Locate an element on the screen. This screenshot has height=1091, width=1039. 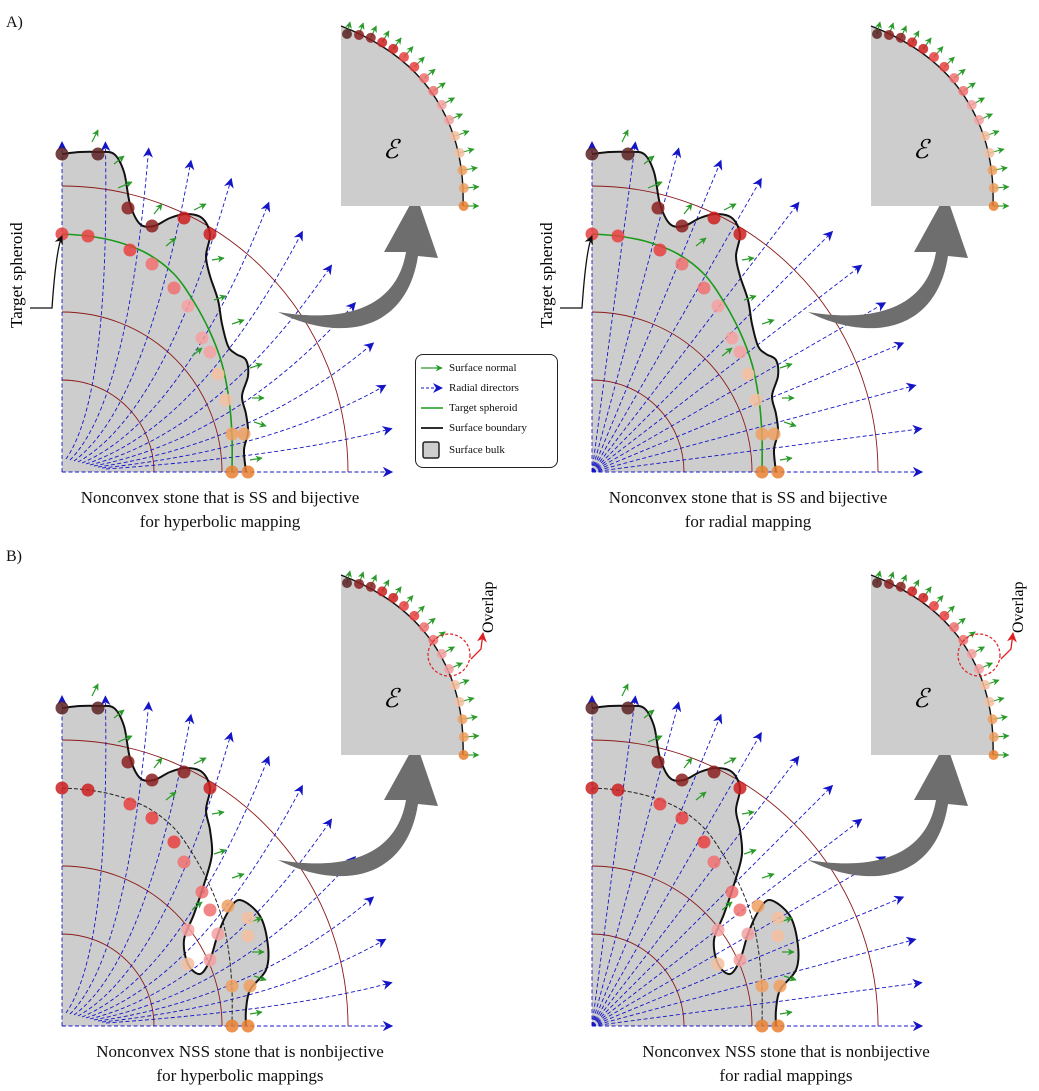
gray-square-icon is located at coordinates (431, 450).